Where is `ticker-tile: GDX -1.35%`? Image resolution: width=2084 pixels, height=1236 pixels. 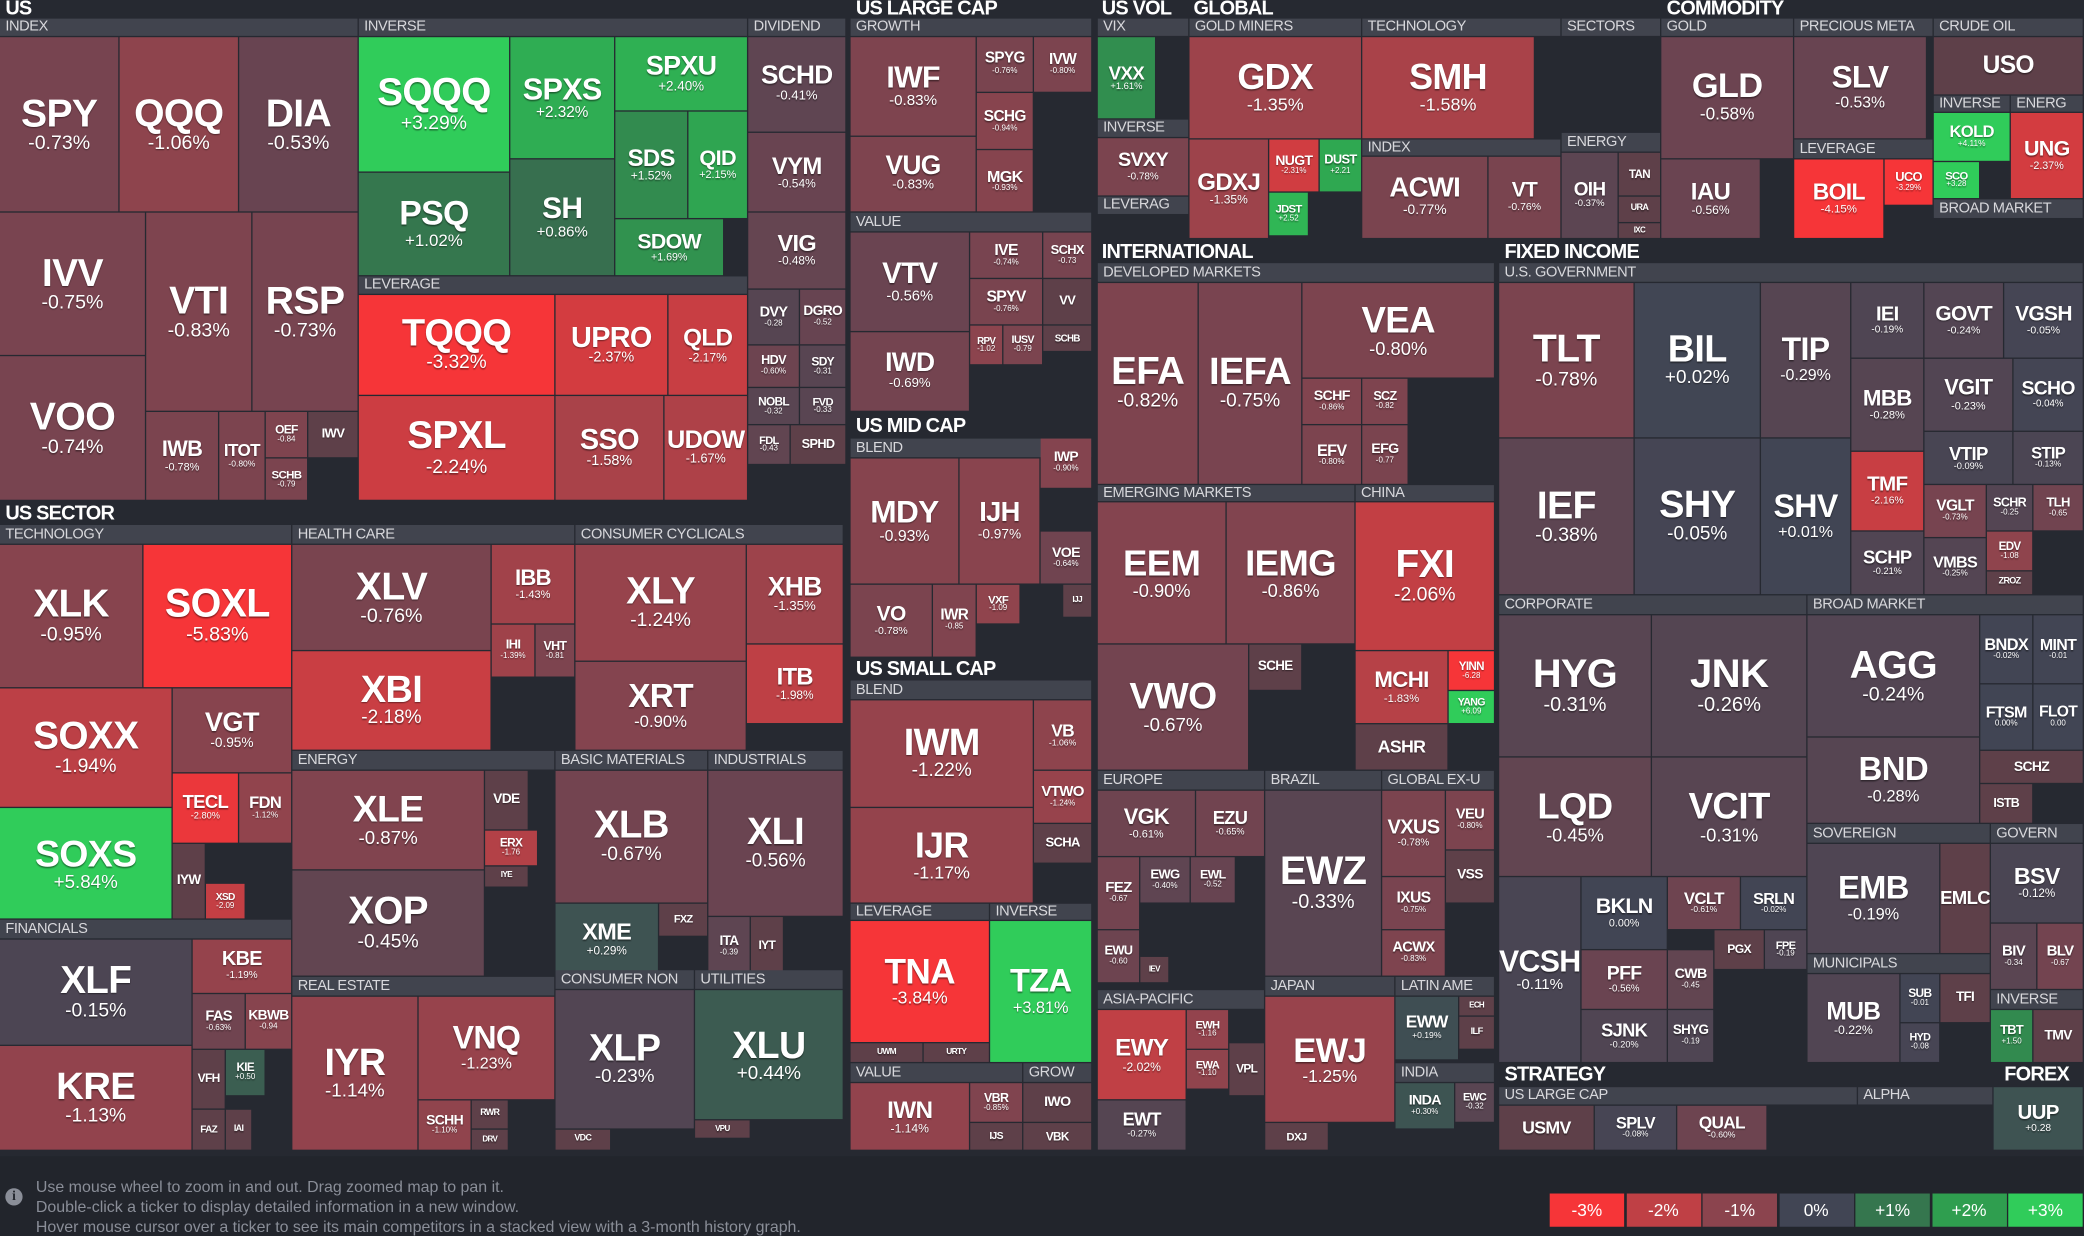
ticker-tile: GDX -1.35% is located at coordinates (1275, 88).